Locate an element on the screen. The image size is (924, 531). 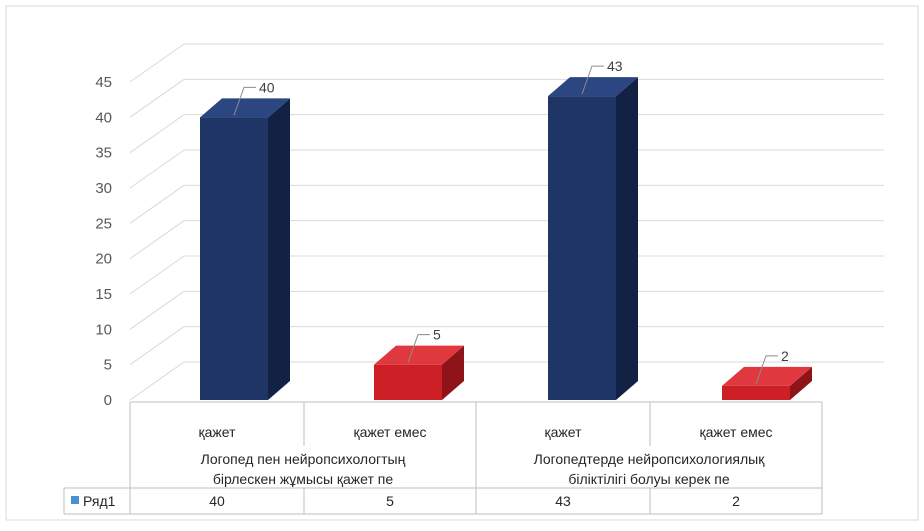
series-name: Ряд1 is located at coordinates (99, 501).